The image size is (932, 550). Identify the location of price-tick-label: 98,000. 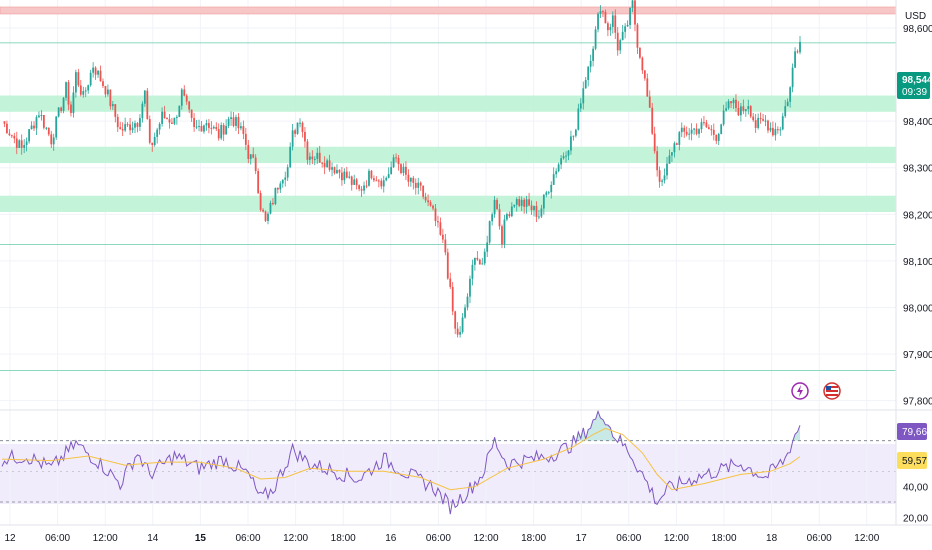
(917, 309).